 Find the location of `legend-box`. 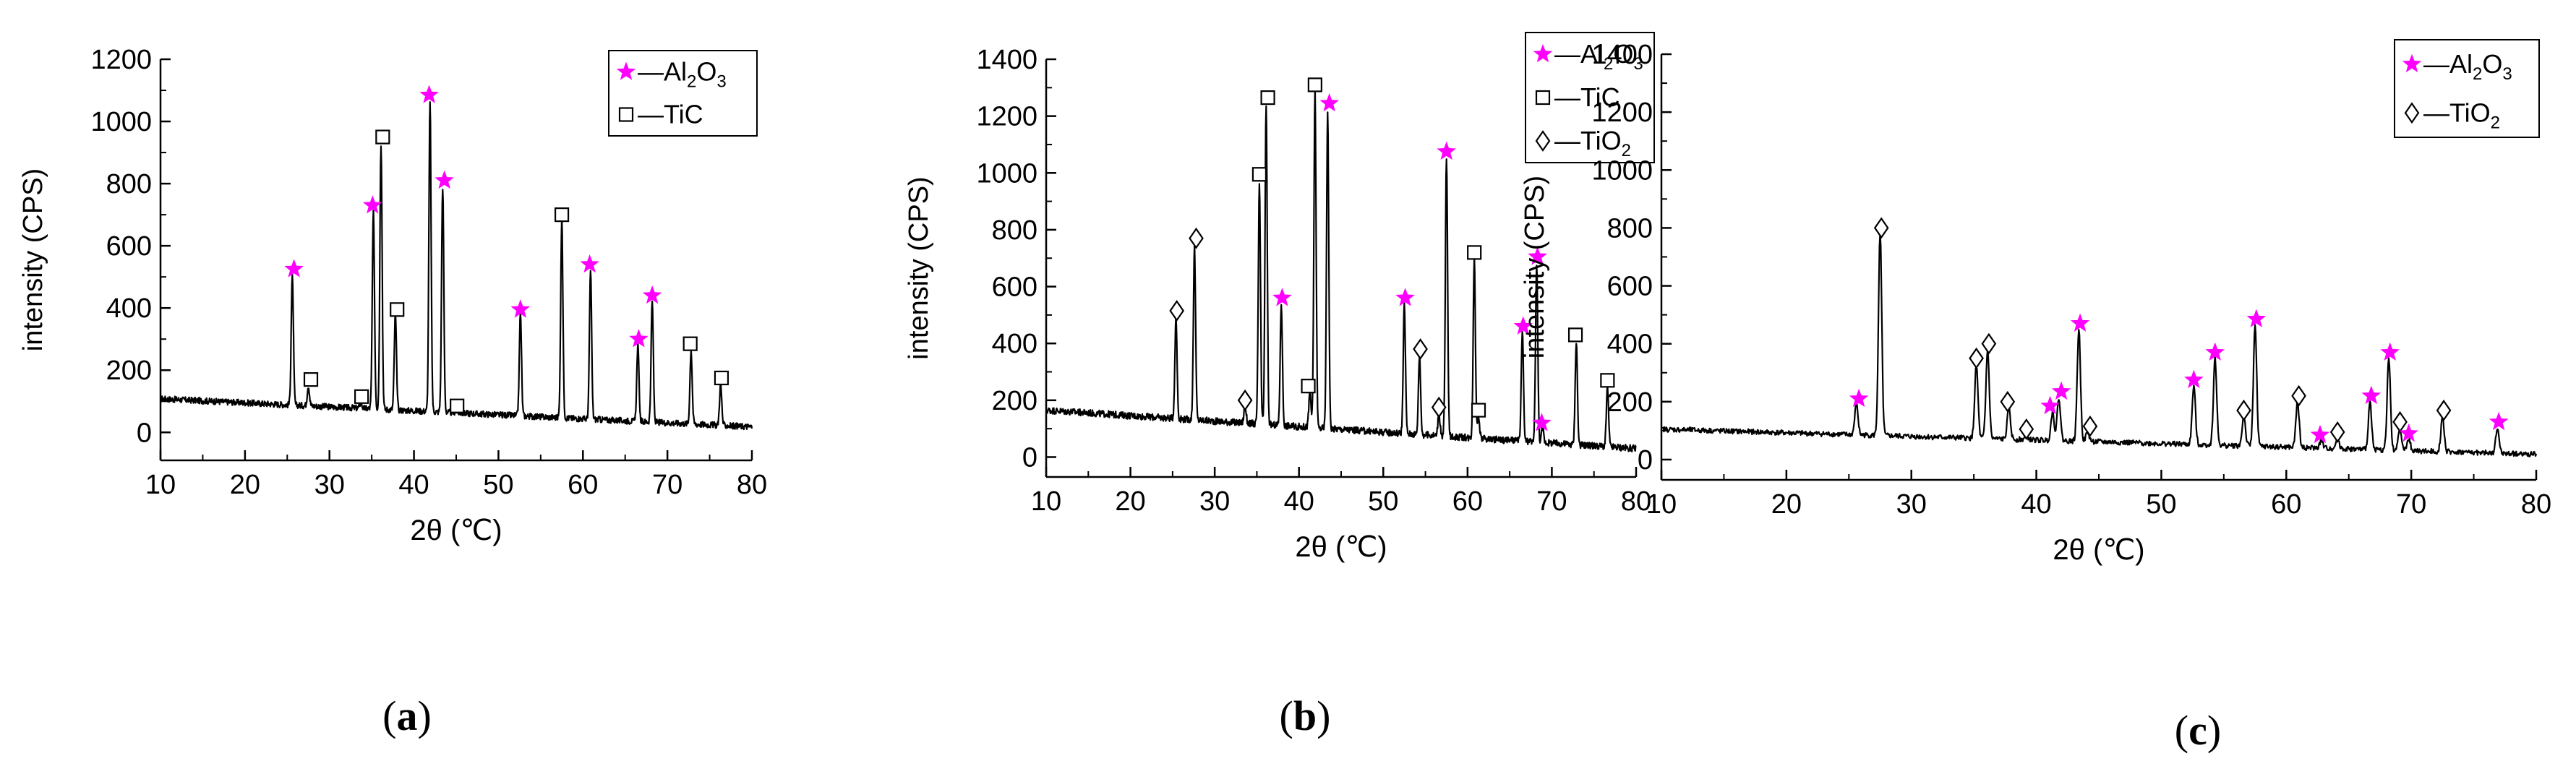

legend-box is located at coordinates (683, 93).